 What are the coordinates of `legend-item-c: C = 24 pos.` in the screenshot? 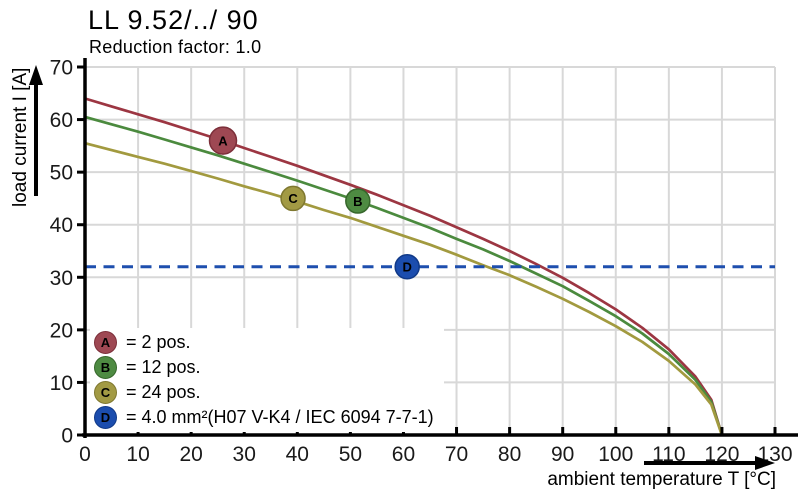 It's located at (264, 392).